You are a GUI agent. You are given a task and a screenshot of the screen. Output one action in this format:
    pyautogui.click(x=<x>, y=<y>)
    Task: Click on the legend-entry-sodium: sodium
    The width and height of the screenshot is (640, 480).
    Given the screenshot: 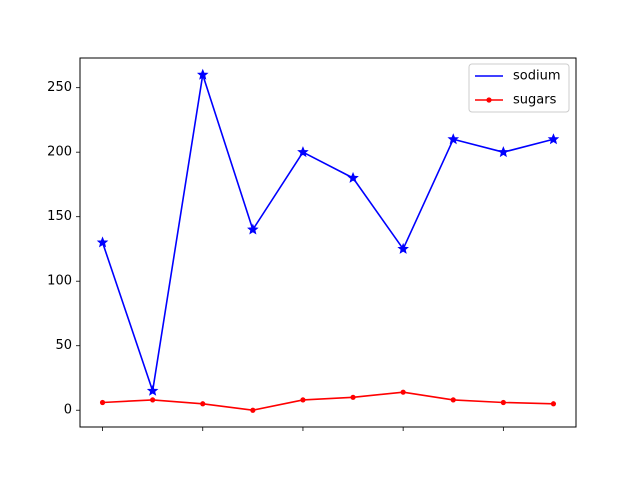 What is the action you would take?
    pyautogui.click(x=518, y=76)
    